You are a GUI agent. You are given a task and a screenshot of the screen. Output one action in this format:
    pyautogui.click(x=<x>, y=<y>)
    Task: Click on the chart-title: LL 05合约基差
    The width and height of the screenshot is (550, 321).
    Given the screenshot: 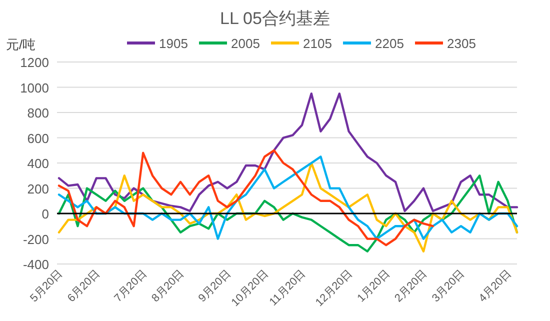 What is the action you would take?
    pyautogui.click(x=275, y=18)
    